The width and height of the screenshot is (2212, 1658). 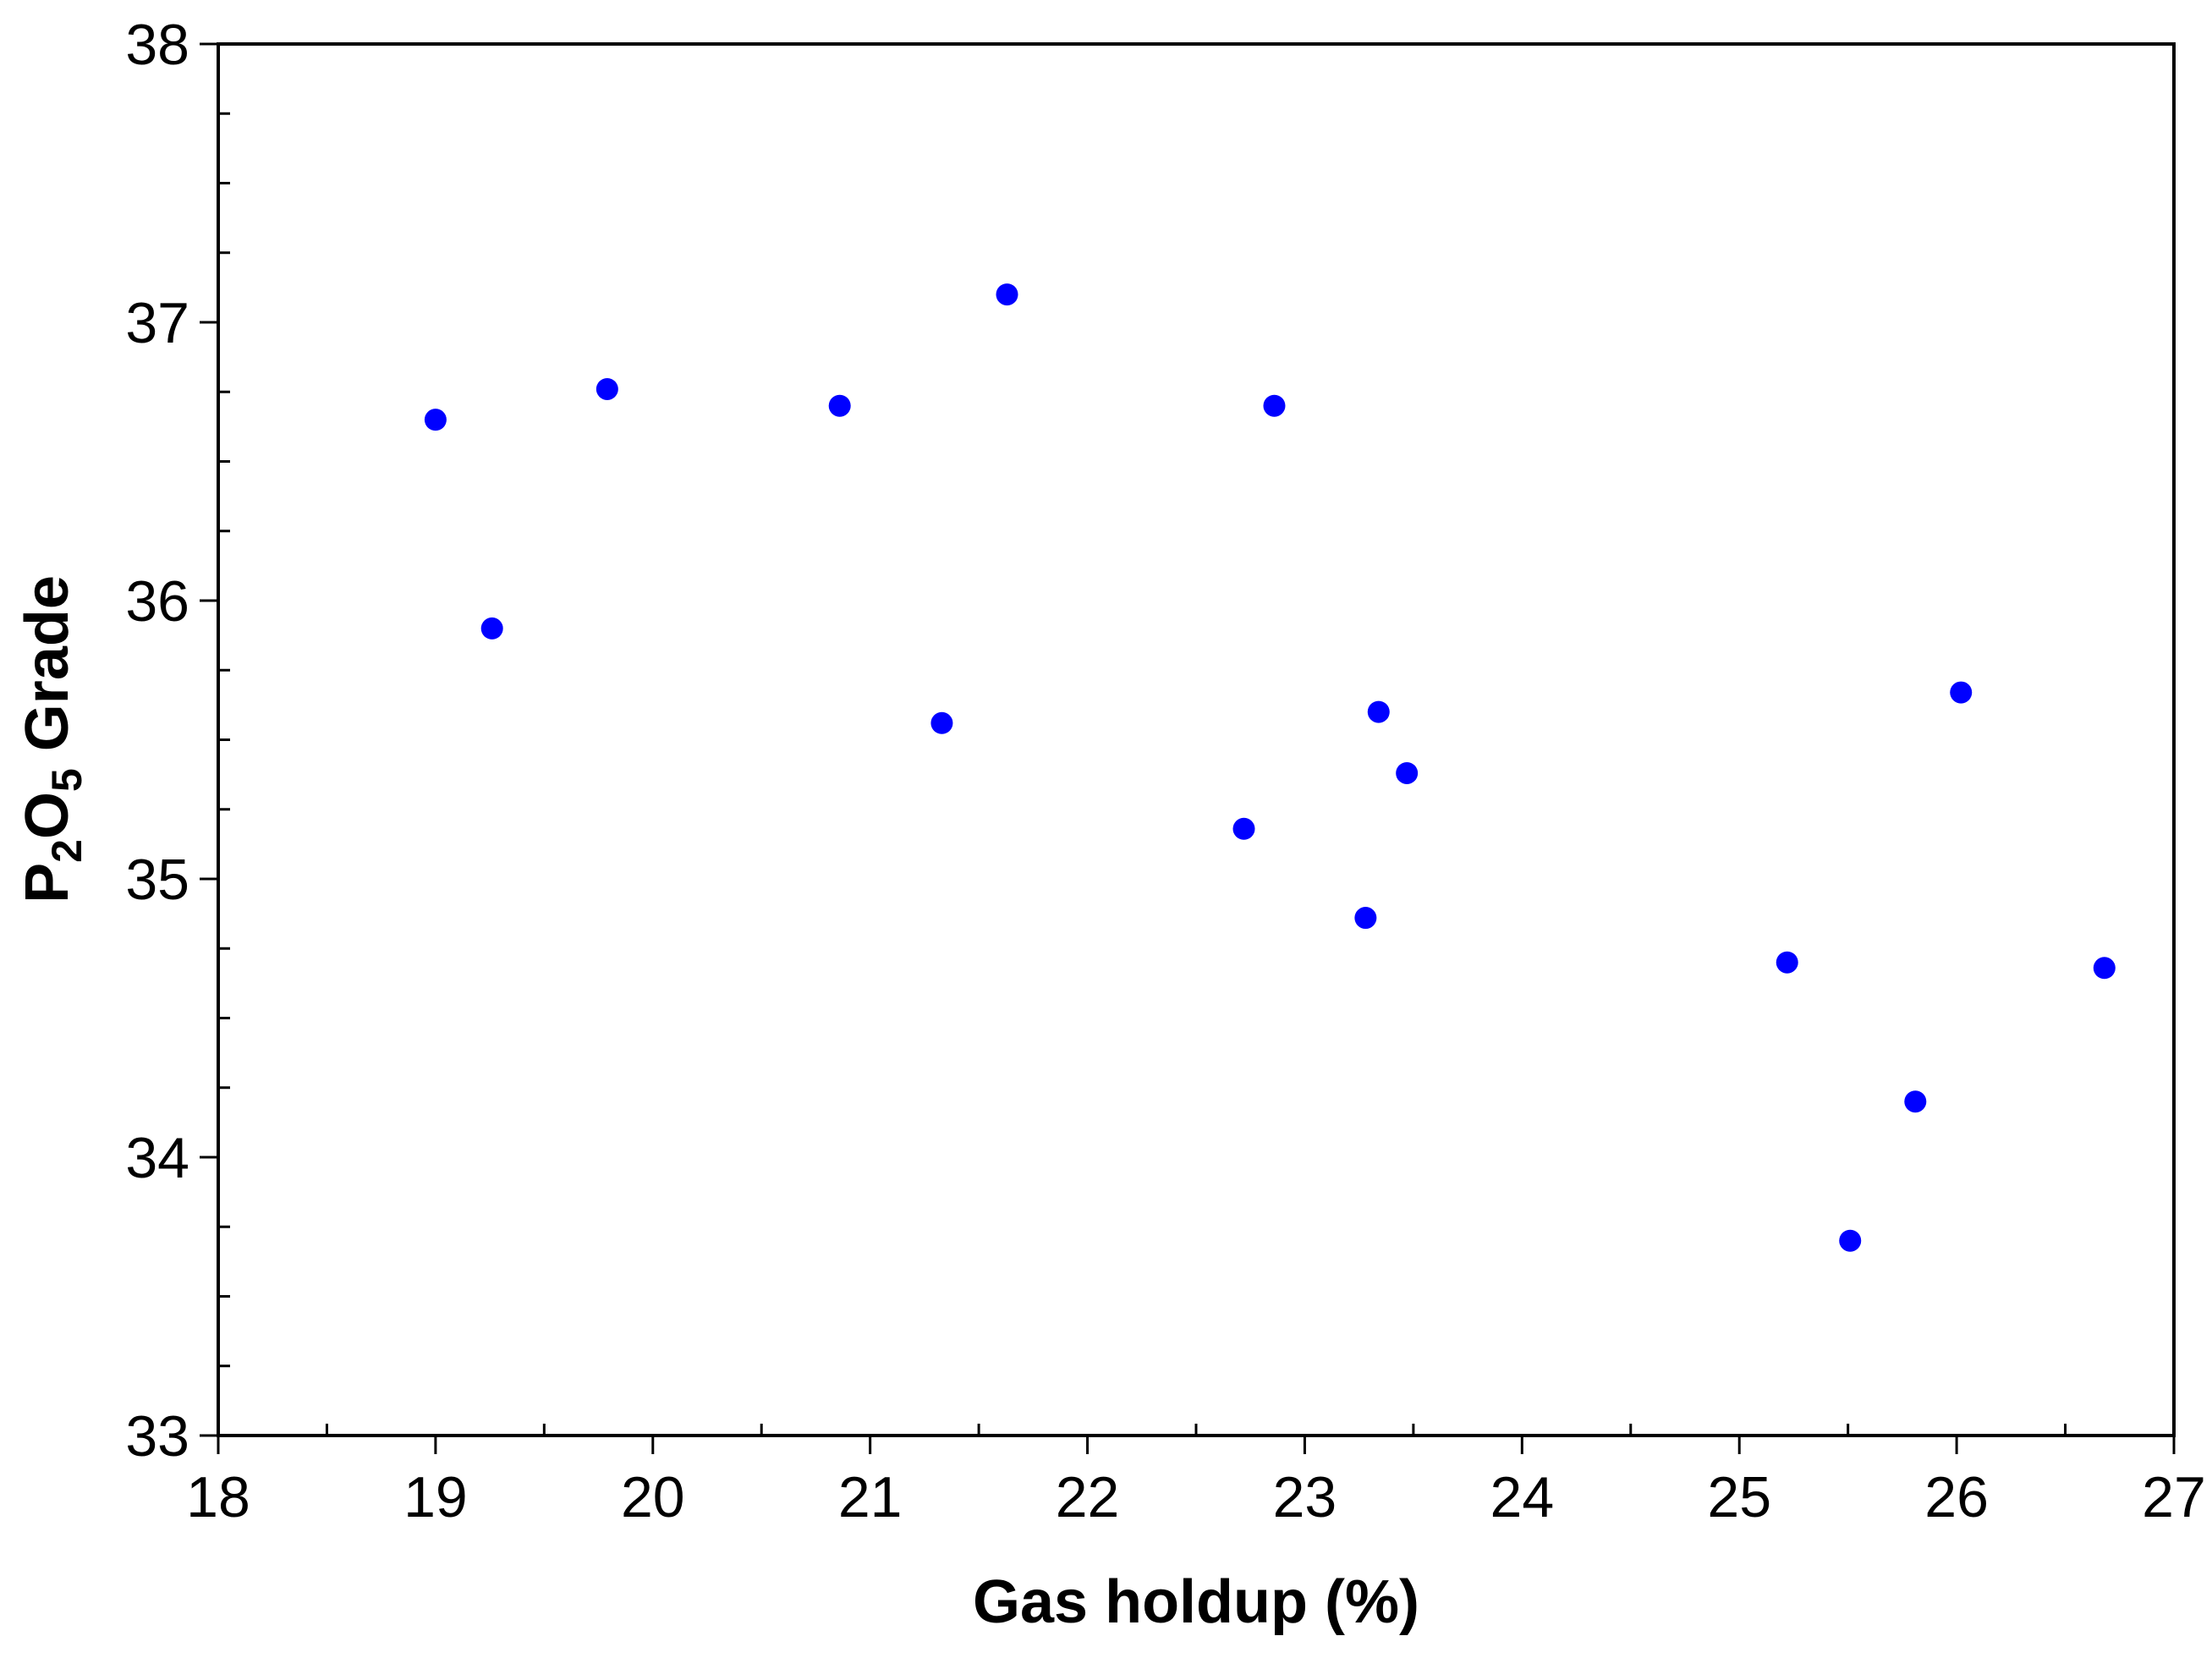 I want to click on y-tick-label: 34, so click(x=157, y=1158).